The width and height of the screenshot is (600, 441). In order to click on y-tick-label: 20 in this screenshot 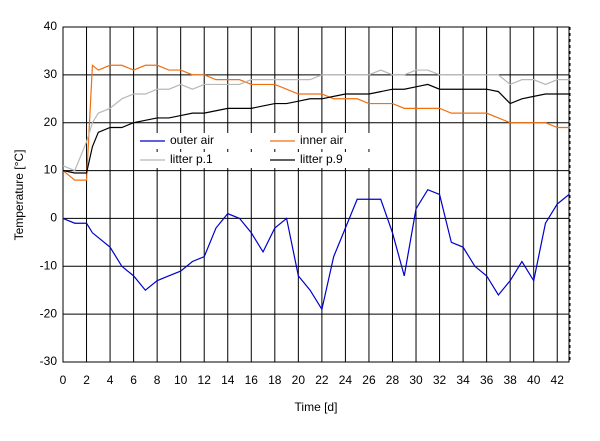, I will do `click(51, 122)`.